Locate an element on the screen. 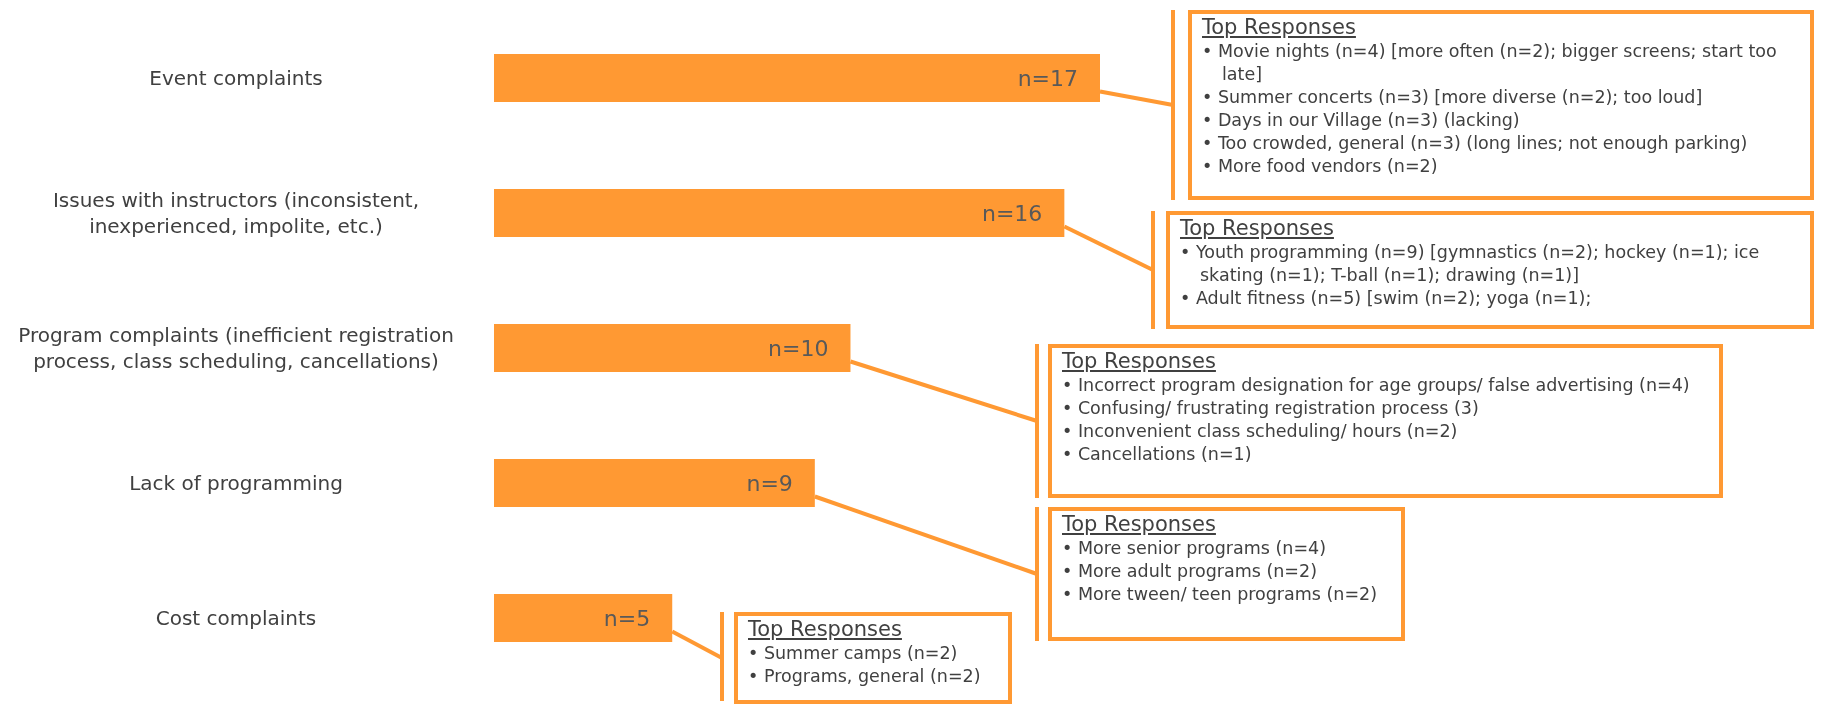 The image size is (1821, 709). callout-box: Top Responses • Youth programming (n=9) [gymnastics (n=2); hockey (n=1); ice skating (n=1); T-ball (n=1); drawing (n=1)] • Adult fitness (n=5) [swim (n=2); yoga (n=1); is located at coordinates (1490, 270).